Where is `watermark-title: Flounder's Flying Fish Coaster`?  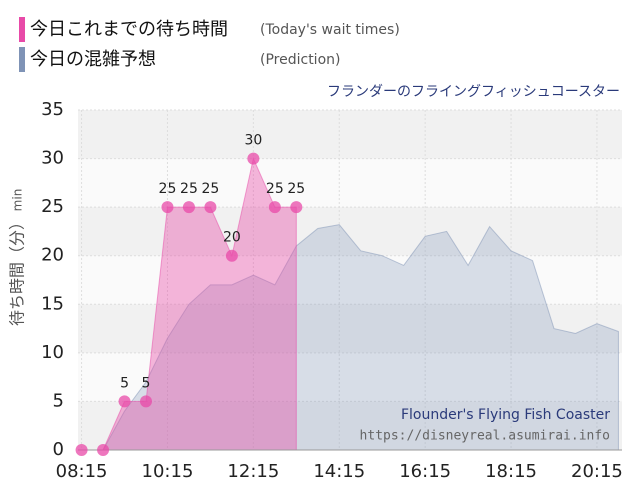
watermark-title: Flounder's Flying Fish Coaster is located at coordinates (505, 415).